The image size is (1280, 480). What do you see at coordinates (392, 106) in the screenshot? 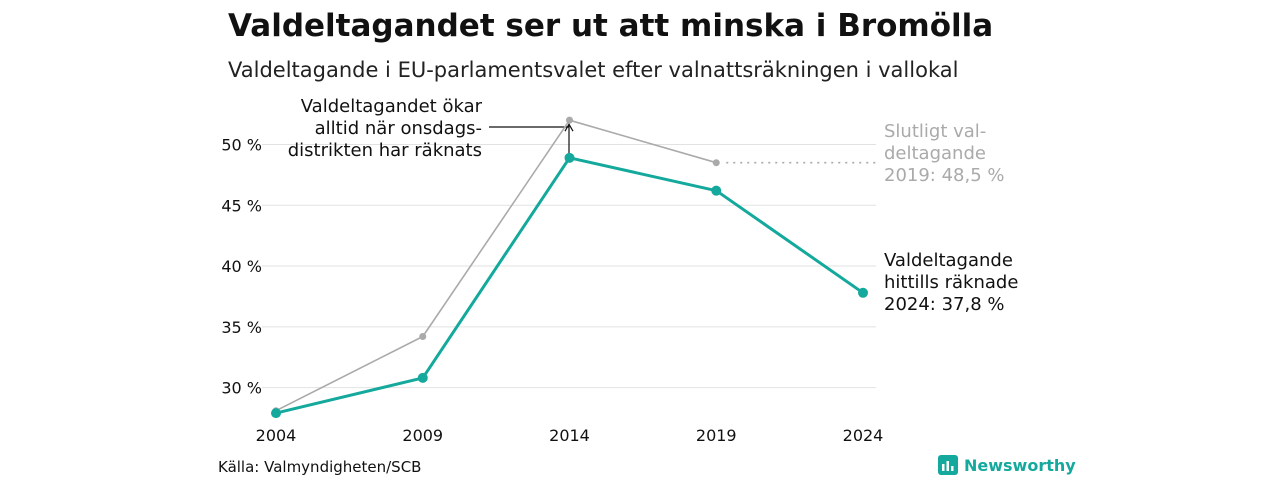
I see `annotation-wednesday-line: Valdeltagandet ökar` at bounding box center [392, 106].